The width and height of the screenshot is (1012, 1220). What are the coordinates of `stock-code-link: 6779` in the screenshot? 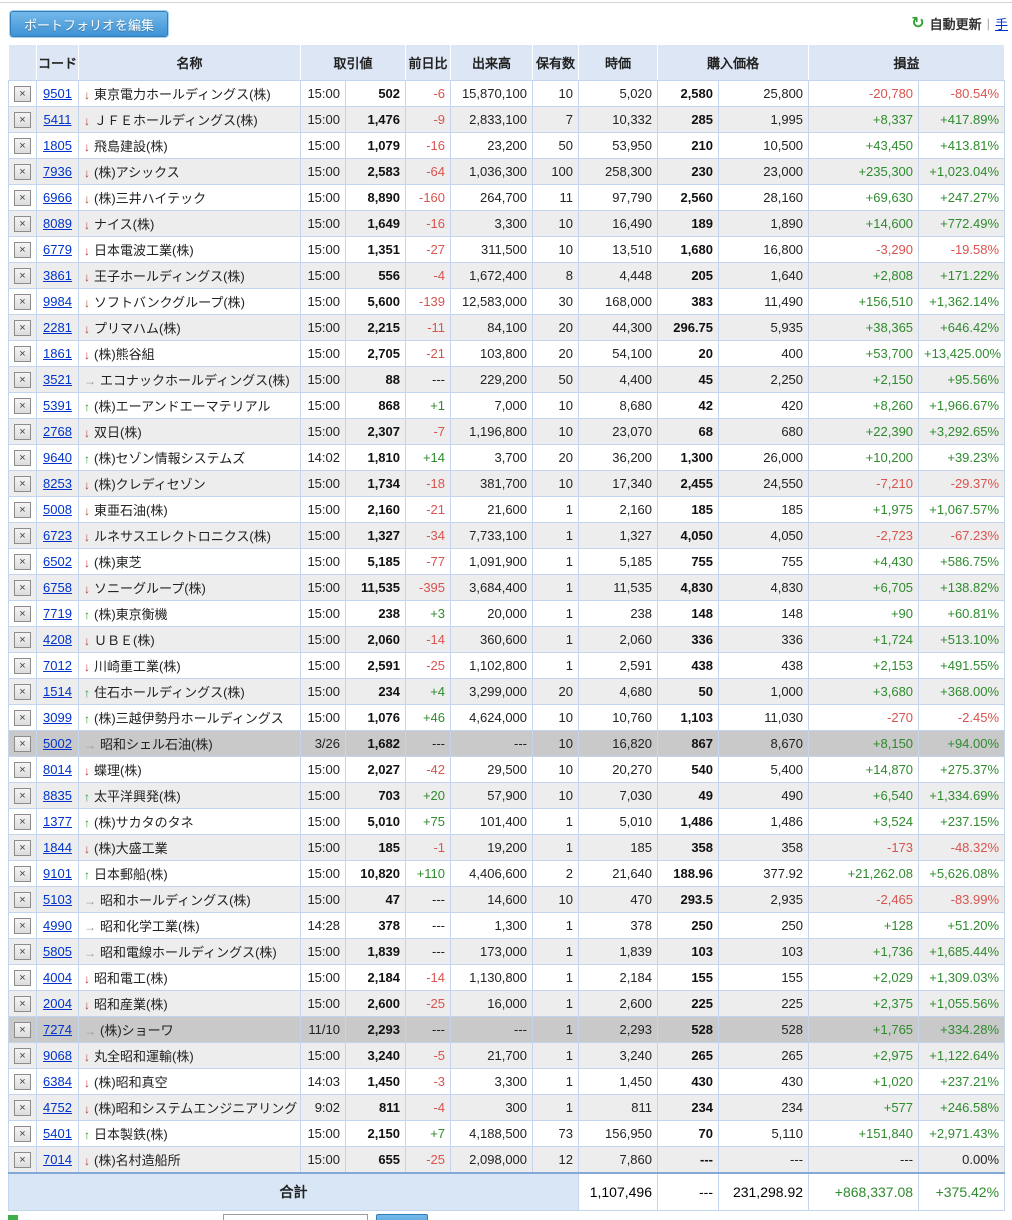 It's located at (57, 249).